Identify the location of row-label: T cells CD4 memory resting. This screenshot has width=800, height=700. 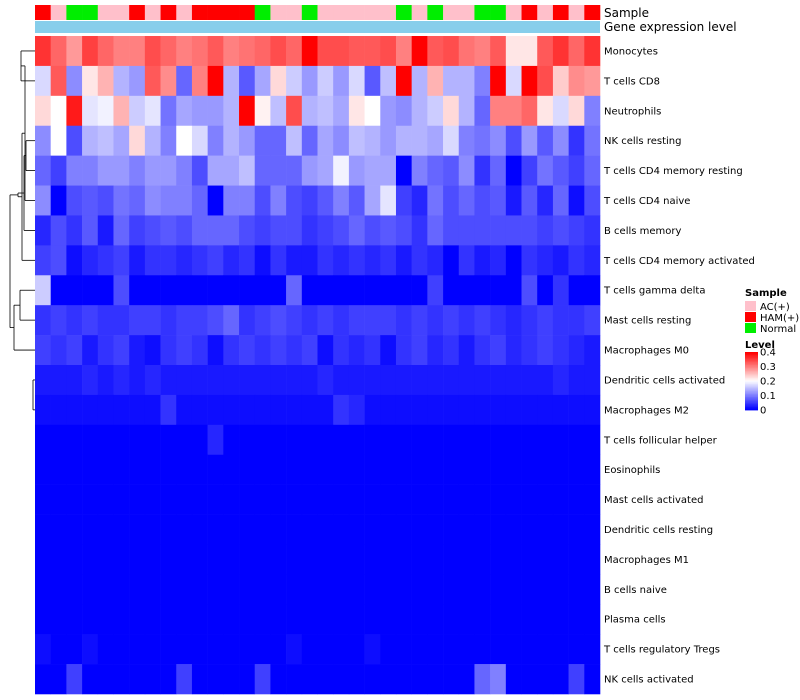
(673, 171).